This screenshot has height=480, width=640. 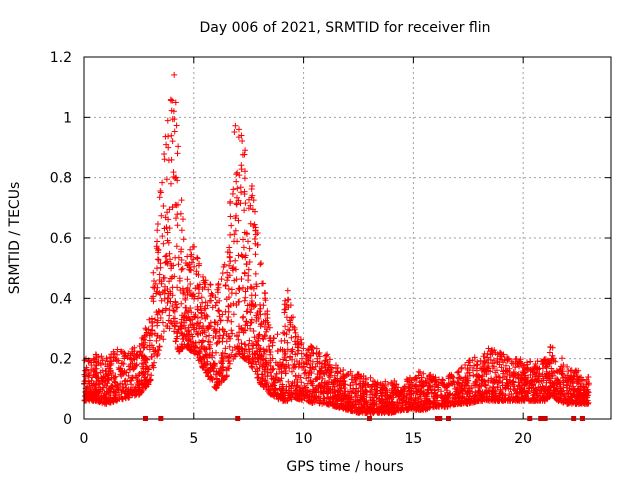 I want to click on y-tick-label: 0.4, so click(x=61, y=299).